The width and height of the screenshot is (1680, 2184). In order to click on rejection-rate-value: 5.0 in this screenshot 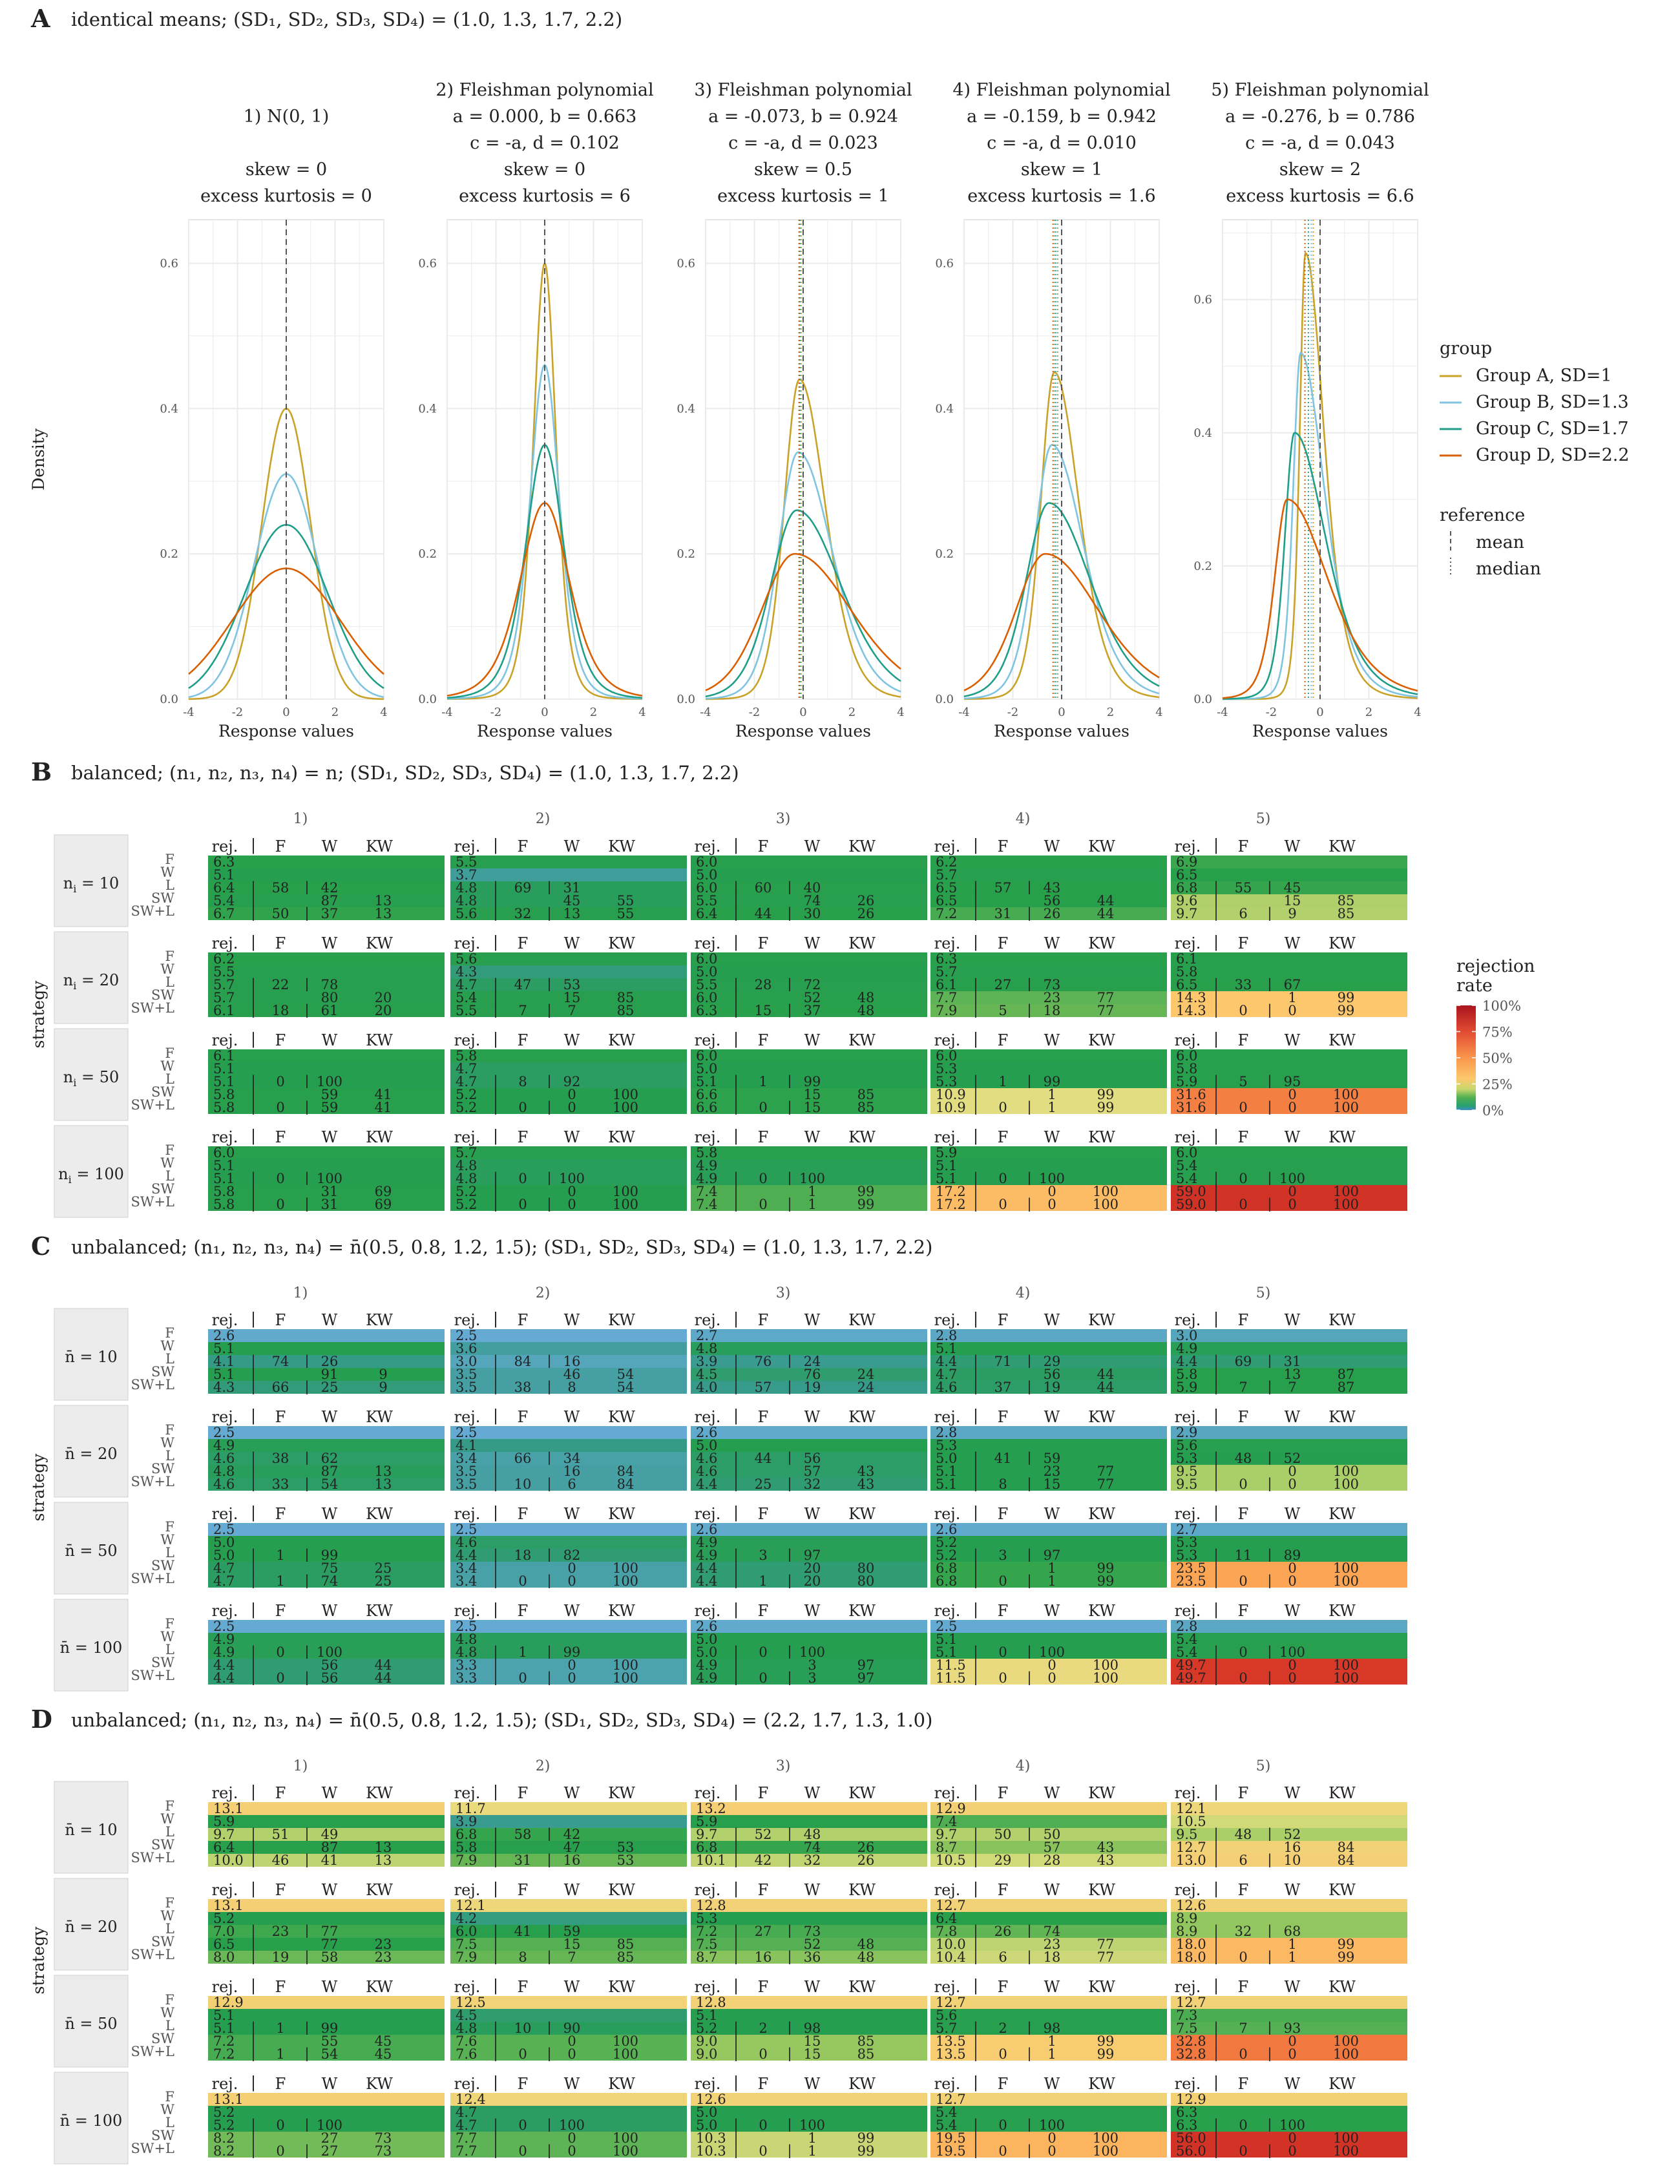, I will do `click(706, 875)`.